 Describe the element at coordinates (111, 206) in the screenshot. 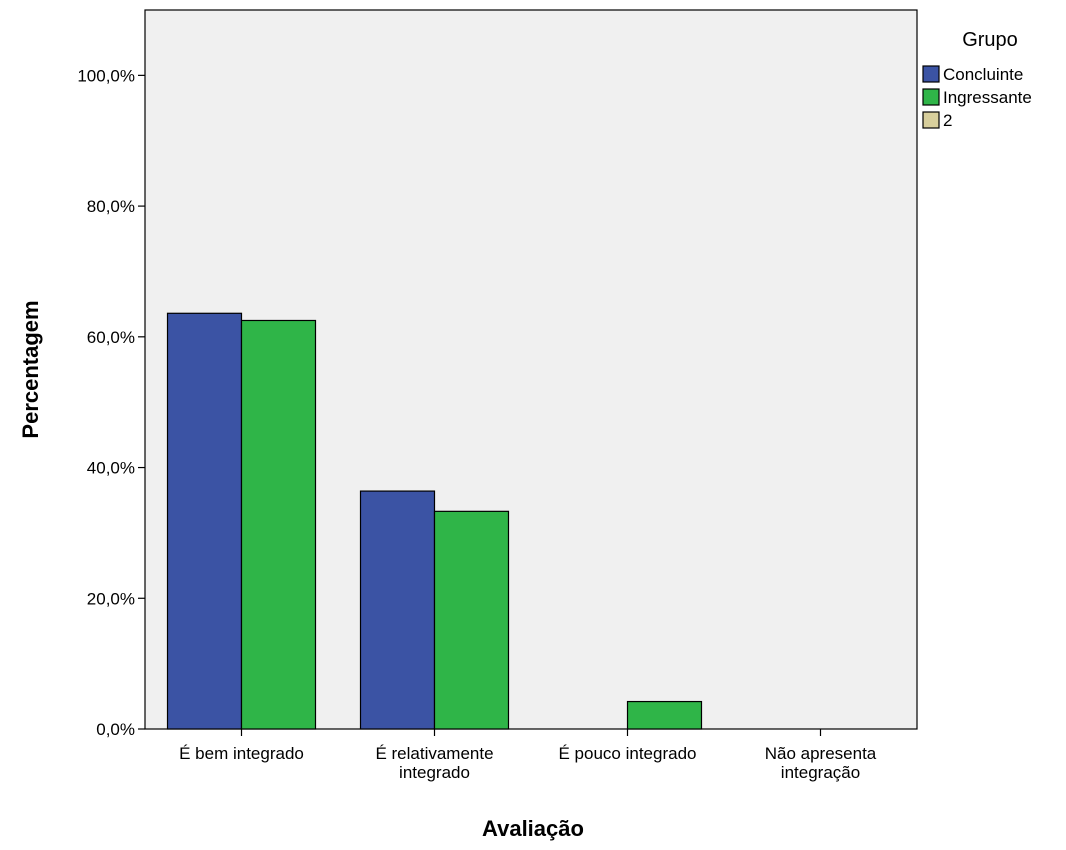

I see `y-tick-label: 80,0%` at that location.